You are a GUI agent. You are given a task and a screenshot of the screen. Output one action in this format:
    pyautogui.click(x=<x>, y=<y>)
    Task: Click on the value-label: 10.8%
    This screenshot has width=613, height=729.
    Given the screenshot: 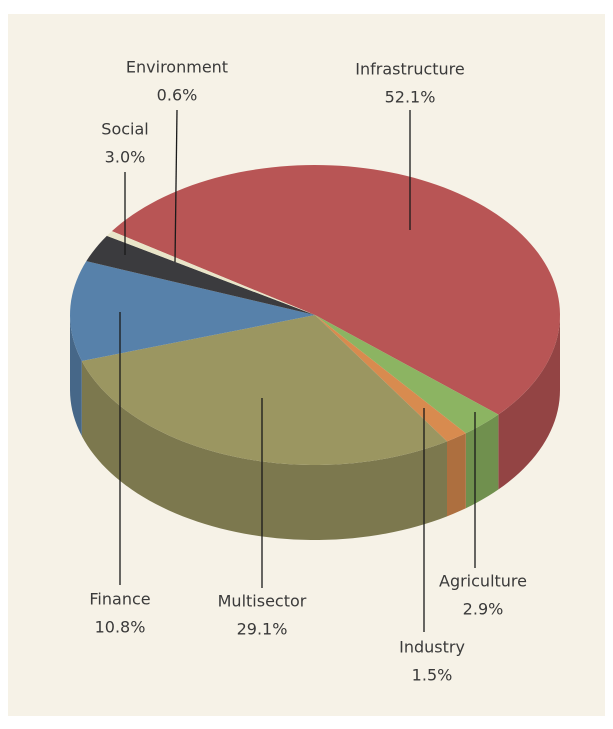 What is the action you would take?
    pyautogui.click(x=120, y=627)
    